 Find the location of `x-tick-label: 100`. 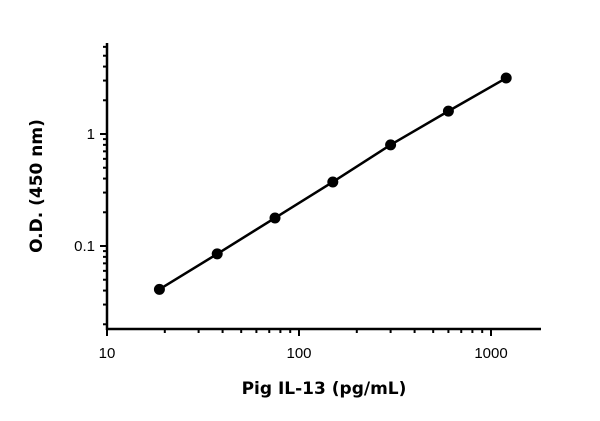

x-tick-label: 100 is located at coordinates (298, 353).